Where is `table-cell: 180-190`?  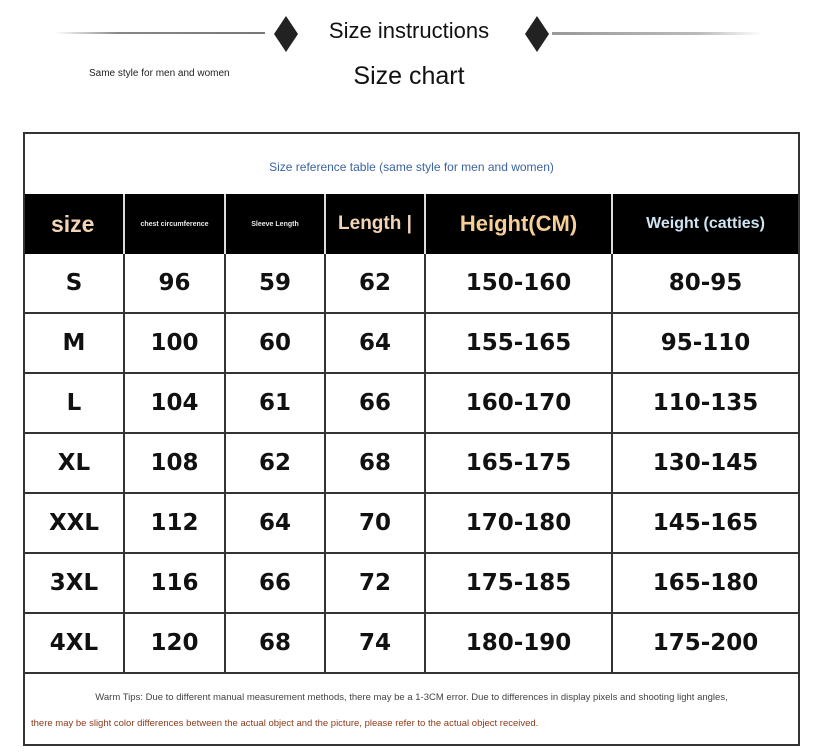
table-cell: 180-190 is located at coordinates (519, 644).